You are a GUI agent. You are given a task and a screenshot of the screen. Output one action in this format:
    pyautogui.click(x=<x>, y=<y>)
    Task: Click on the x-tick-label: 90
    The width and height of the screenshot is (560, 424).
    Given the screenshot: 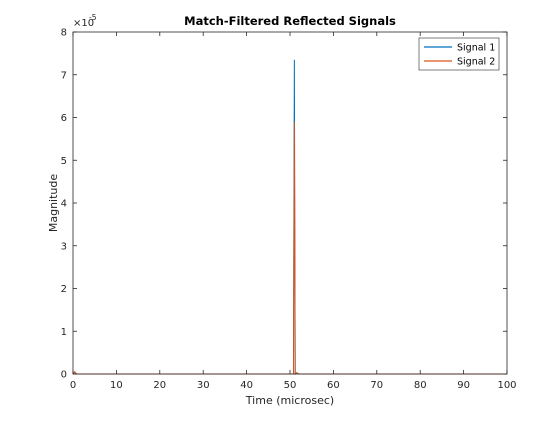 What is the action you would take?
    pyautogui.click(x=463, y=385)
    